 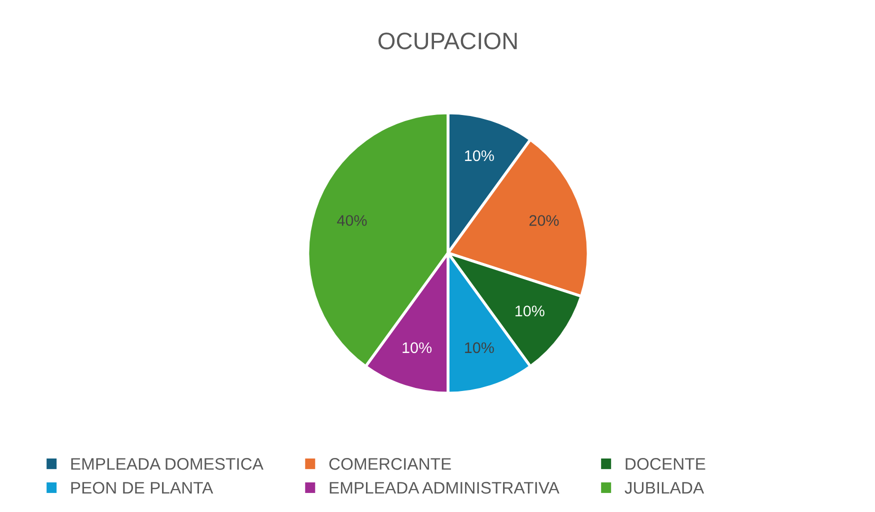 What do you see at coordinates (390, 464) in the screenshot?
I see `legend-label: COMERCIANTE` at bounding box center [390, 464].